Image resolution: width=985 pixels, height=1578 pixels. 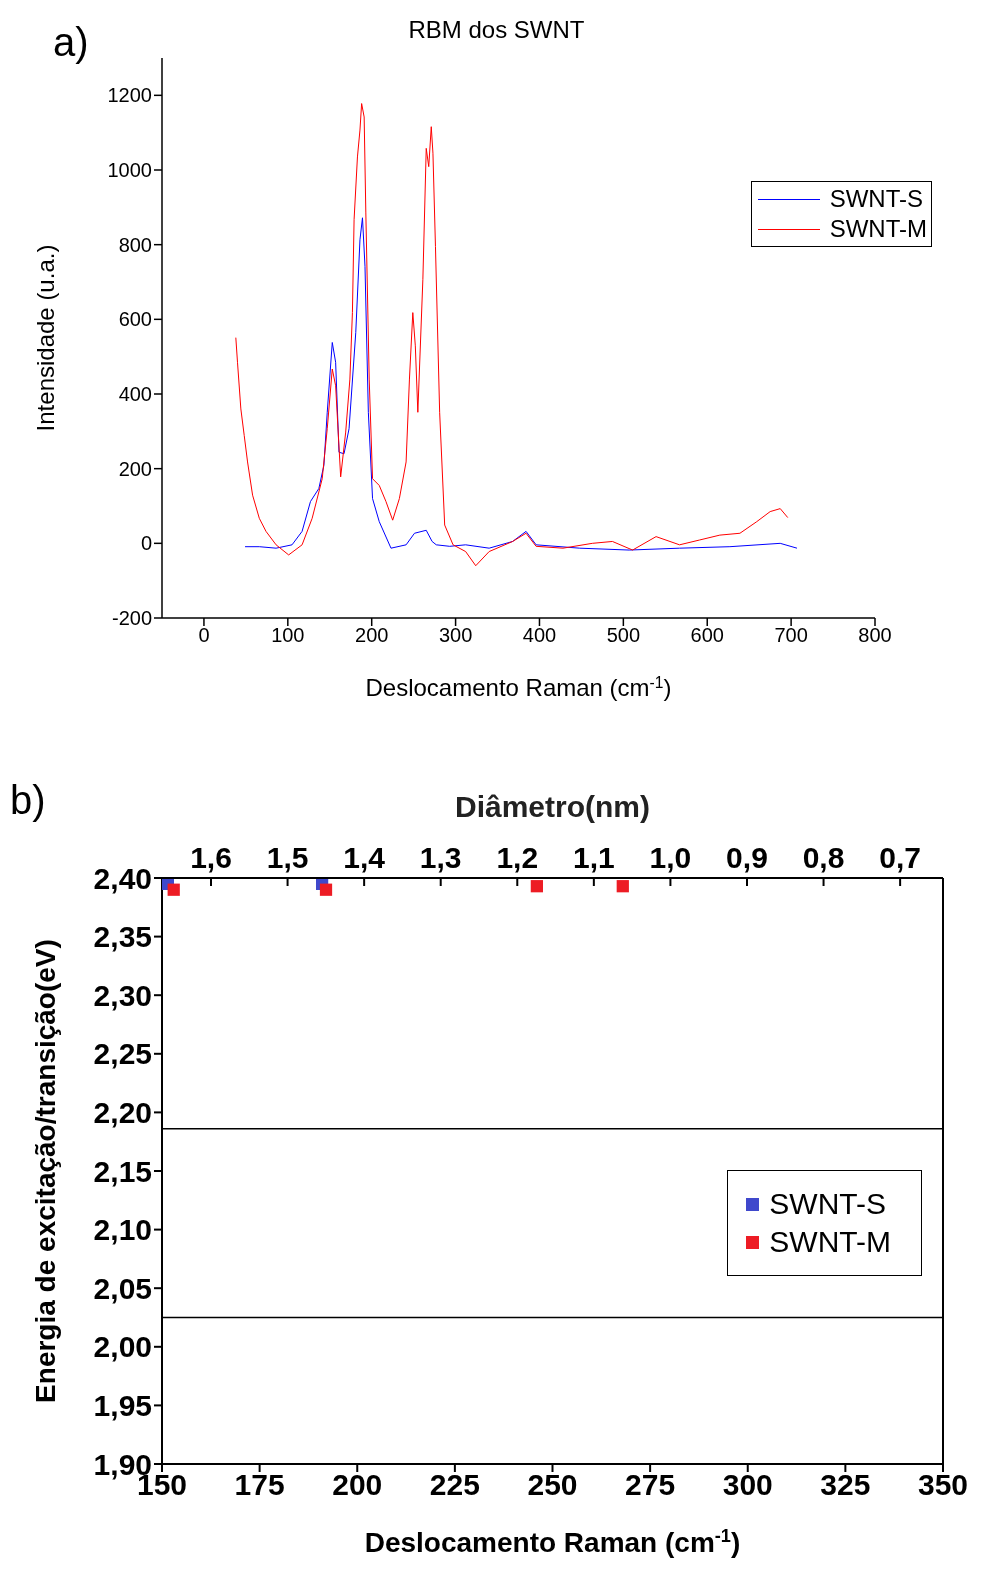 I want to click on x2-tick-label: 1,2, so click(x=517, y=857).